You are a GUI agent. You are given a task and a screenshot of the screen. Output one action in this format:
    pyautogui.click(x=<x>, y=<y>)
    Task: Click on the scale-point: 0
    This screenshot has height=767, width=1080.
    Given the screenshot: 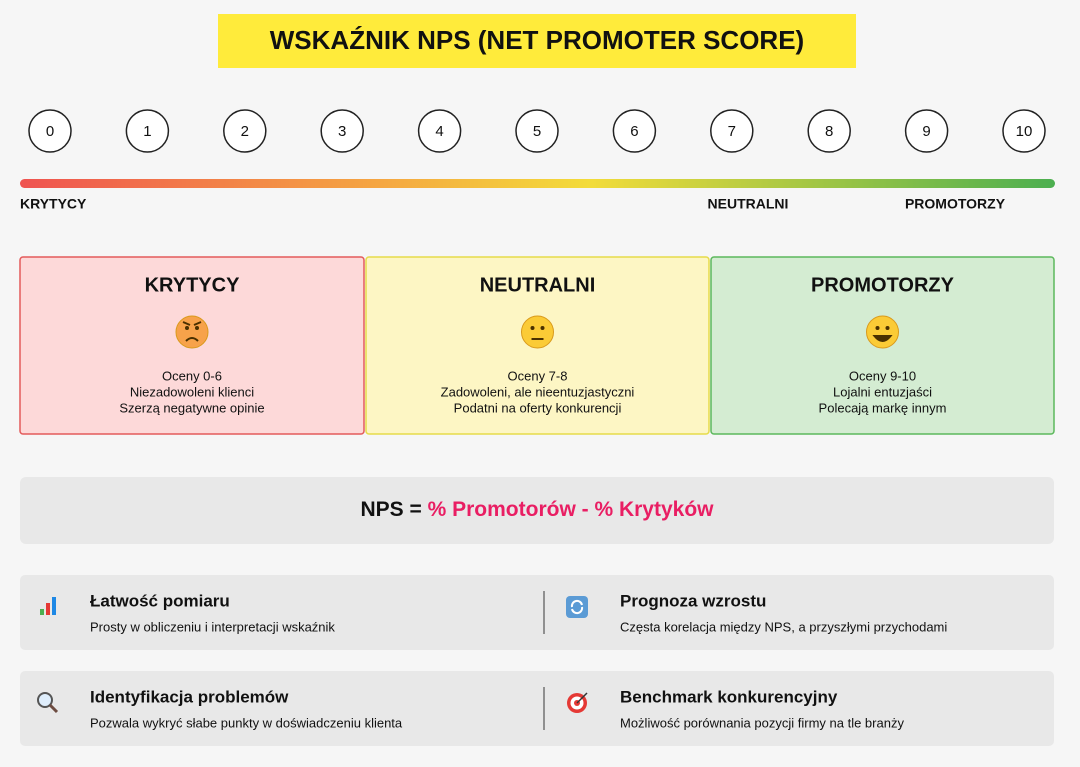 What is the action you would take?
    pyautogui.click(x=50, y=131)
    